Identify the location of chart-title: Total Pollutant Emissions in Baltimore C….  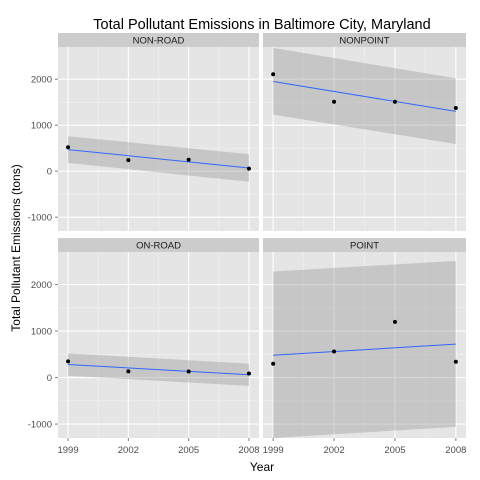
(261, 25).